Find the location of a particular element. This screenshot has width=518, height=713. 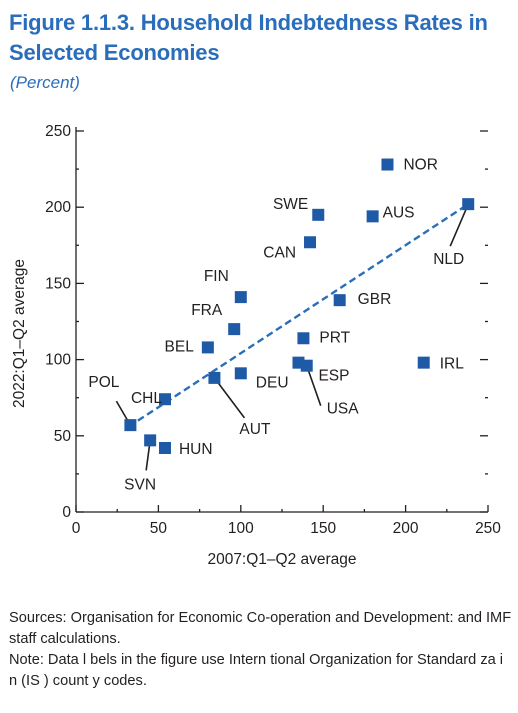

x-tick-label: 0 is located at coordinates (76, 528).